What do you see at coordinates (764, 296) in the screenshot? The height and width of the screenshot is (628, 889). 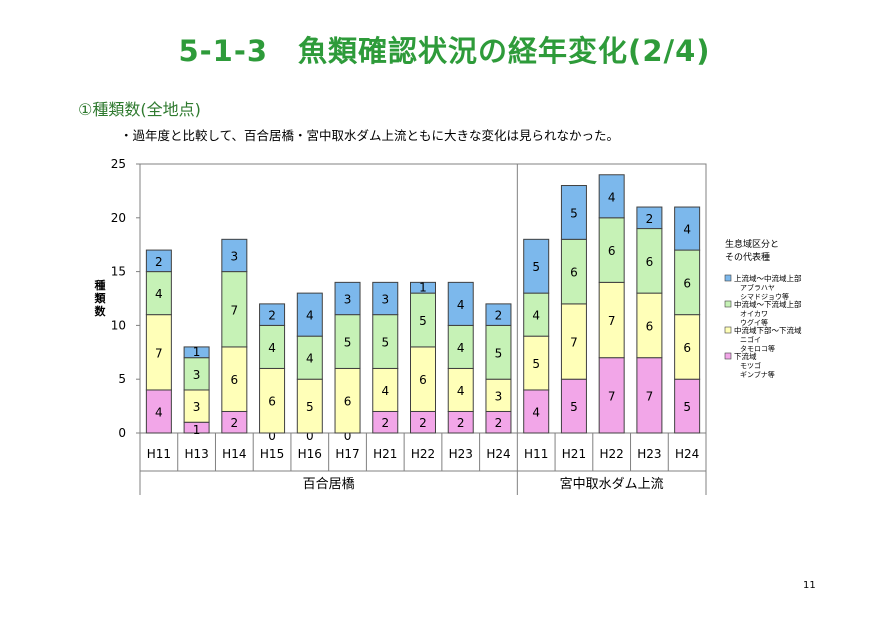 I see `legend-species: シマドジョウ等` at bounding box center [764, 296].